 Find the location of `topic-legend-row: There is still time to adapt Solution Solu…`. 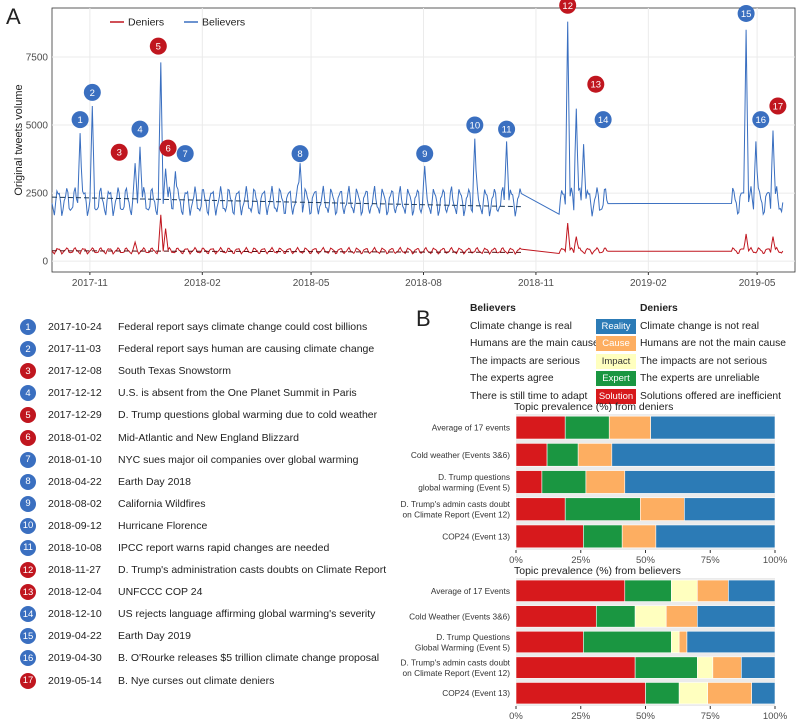

topic-legend-row: There is still time to adapt Solution Solu… is located at coordinates (635, 396).